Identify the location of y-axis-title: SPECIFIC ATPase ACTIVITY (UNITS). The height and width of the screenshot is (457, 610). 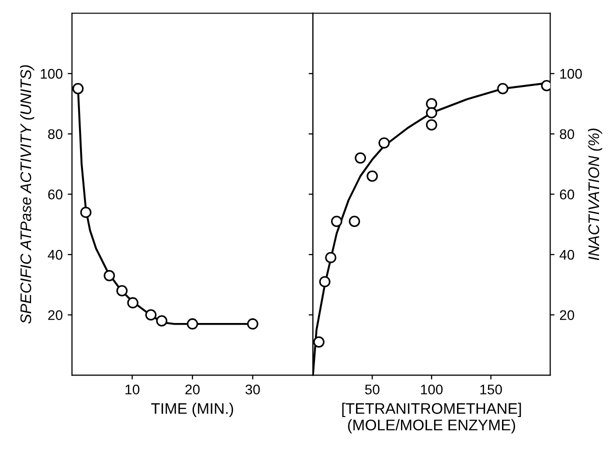
(27, 194).